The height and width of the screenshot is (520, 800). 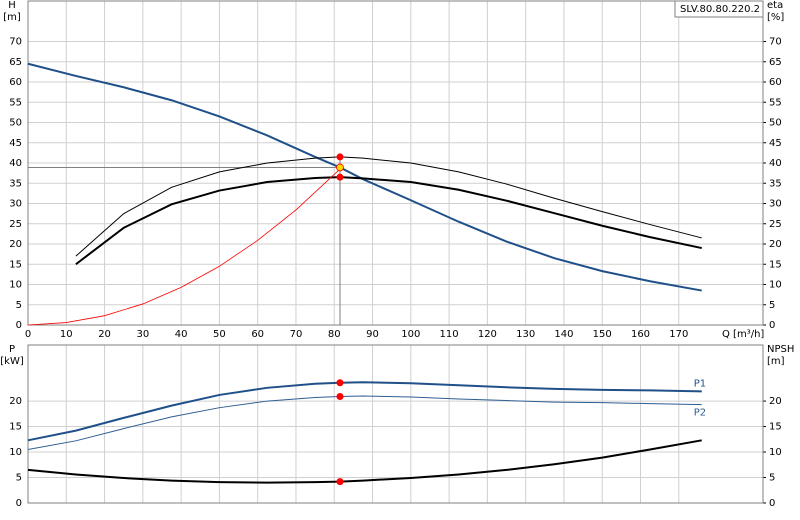 I want to click on x-tick-label: 120, so click(x=487, y=334).